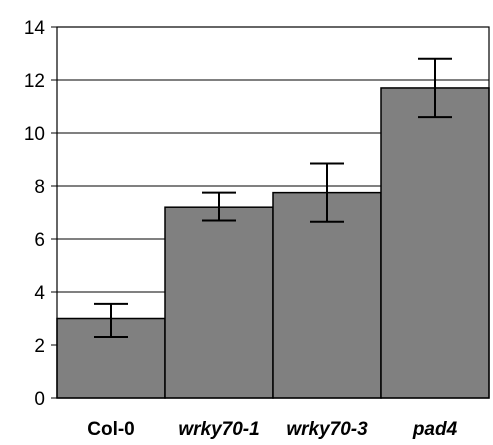  What do you see at coordinates (35, 214) in the screenshot?
I see `y-tick-labels: 0 2 4 6 8 10 12 14` at bounding box center [35, 214].